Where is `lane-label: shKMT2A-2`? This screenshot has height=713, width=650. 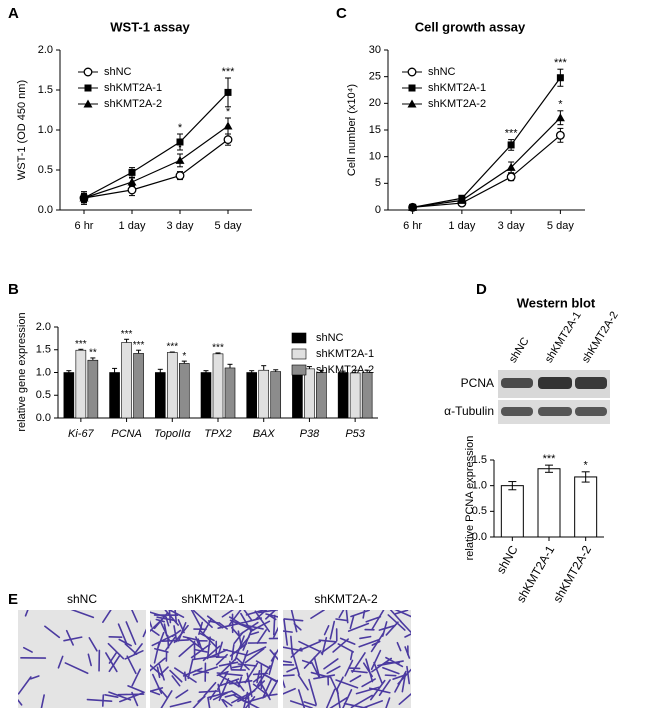
lane-label: shKMT2A-2 is located at coordinates (600, 338).